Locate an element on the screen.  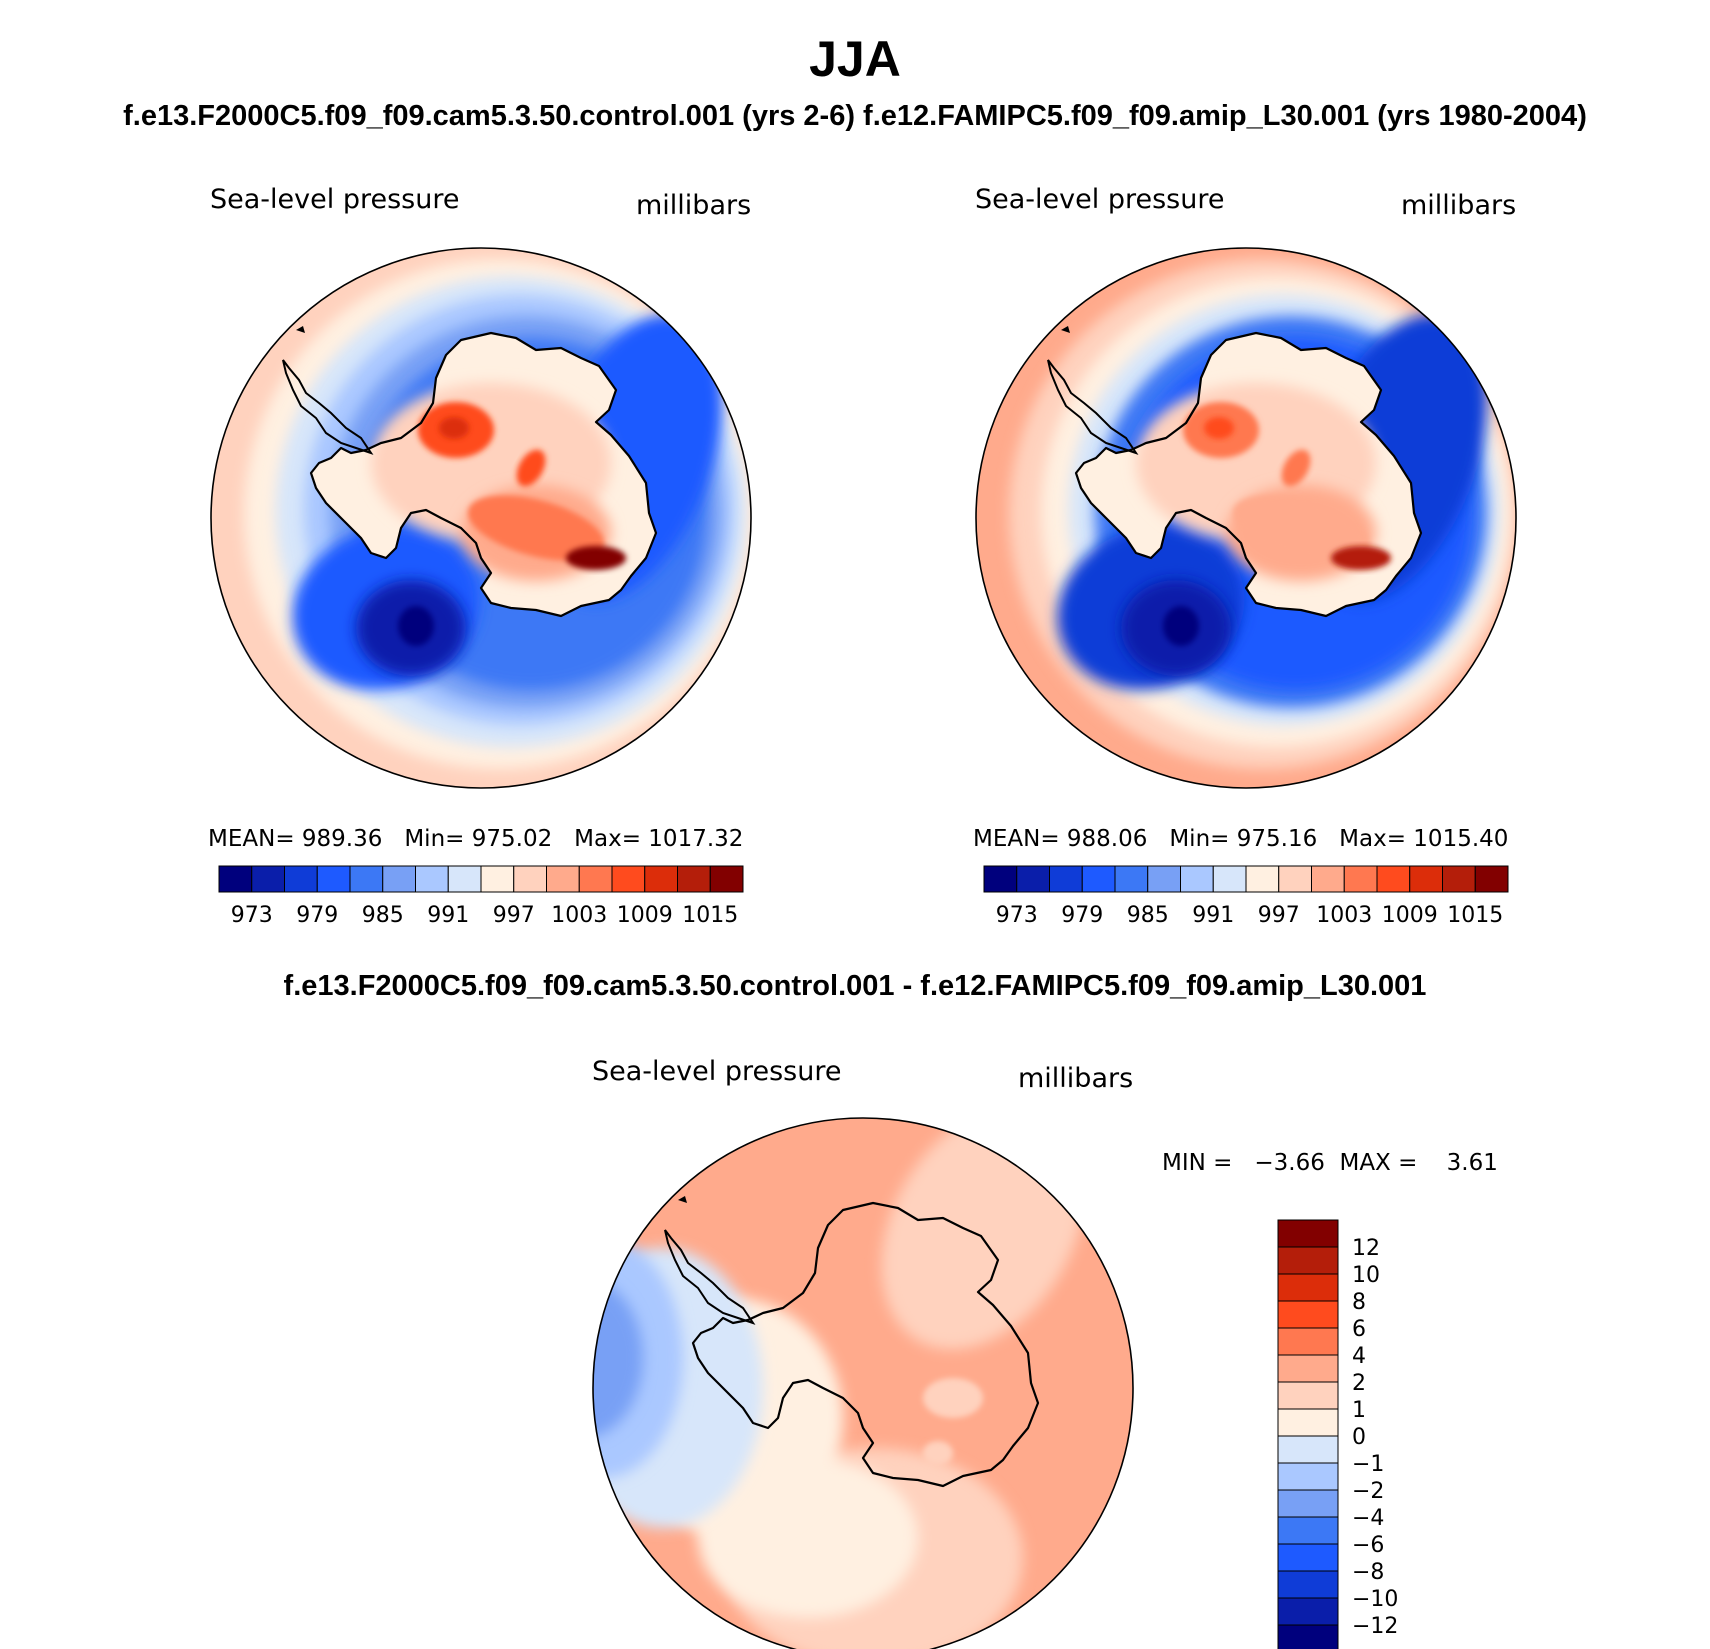
panel1-colorbar-tick-label: 985 is located at coordinates (383, 915).